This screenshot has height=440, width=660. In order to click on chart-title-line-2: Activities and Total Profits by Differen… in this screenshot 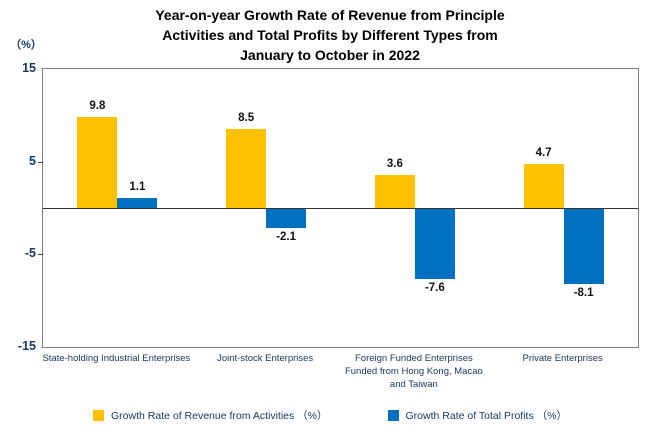, I will do `click(330, 35)`.